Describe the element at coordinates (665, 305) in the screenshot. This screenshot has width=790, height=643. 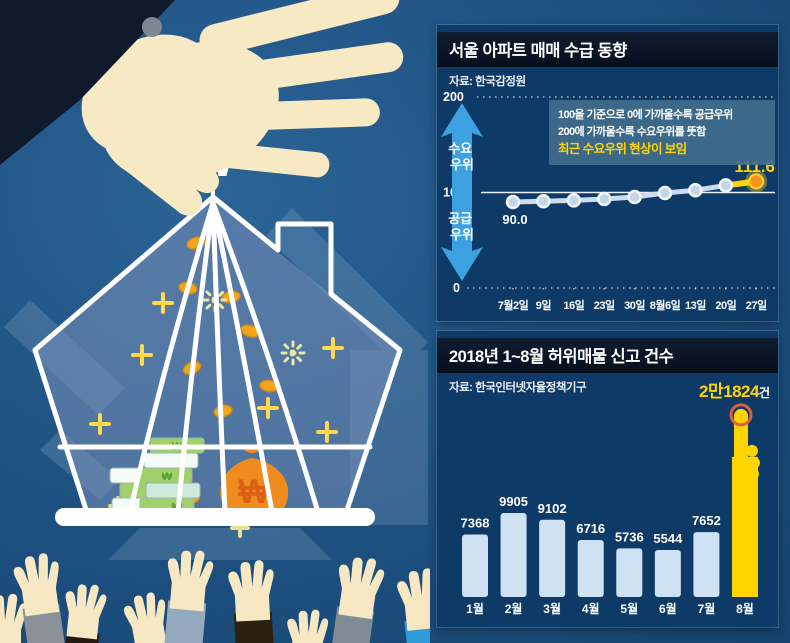
I see `svg-text: 8월6일` at that location.